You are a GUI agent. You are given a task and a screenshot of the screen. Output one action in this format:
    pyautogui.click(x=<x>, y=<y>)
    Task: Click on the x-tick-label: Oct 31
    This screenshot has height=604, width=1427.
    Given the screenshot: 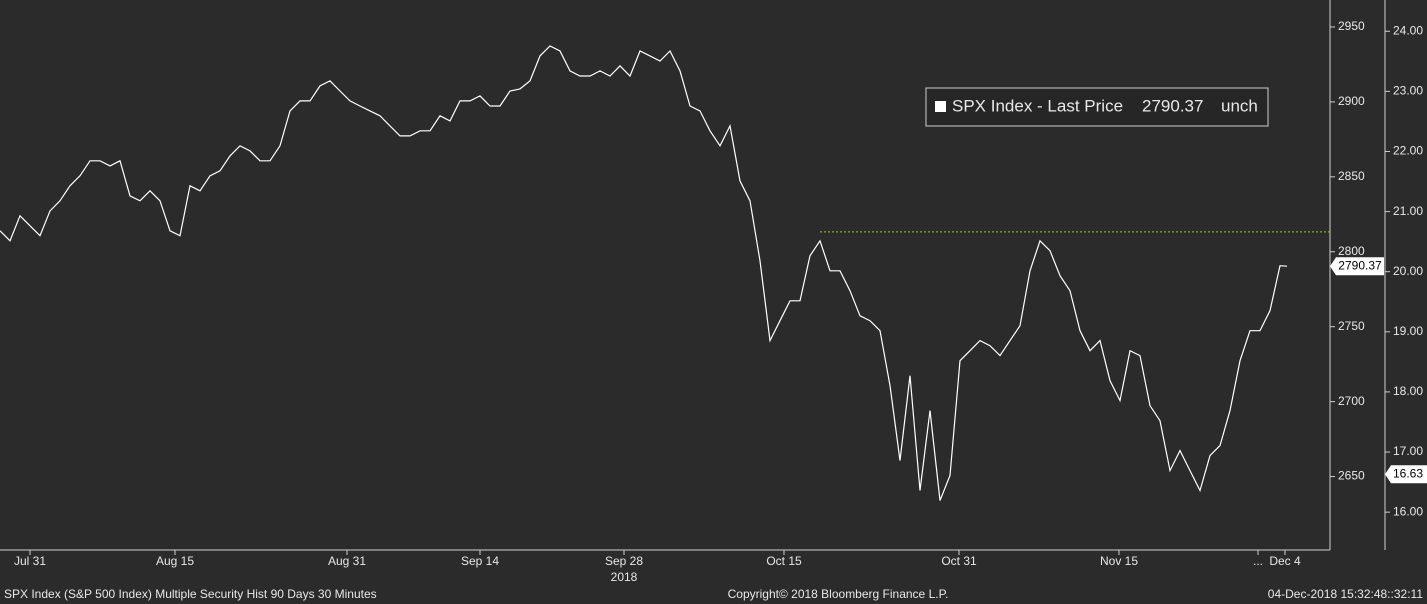 What is the action you would take?
    pyautogui.click(x=959, y=561)
    